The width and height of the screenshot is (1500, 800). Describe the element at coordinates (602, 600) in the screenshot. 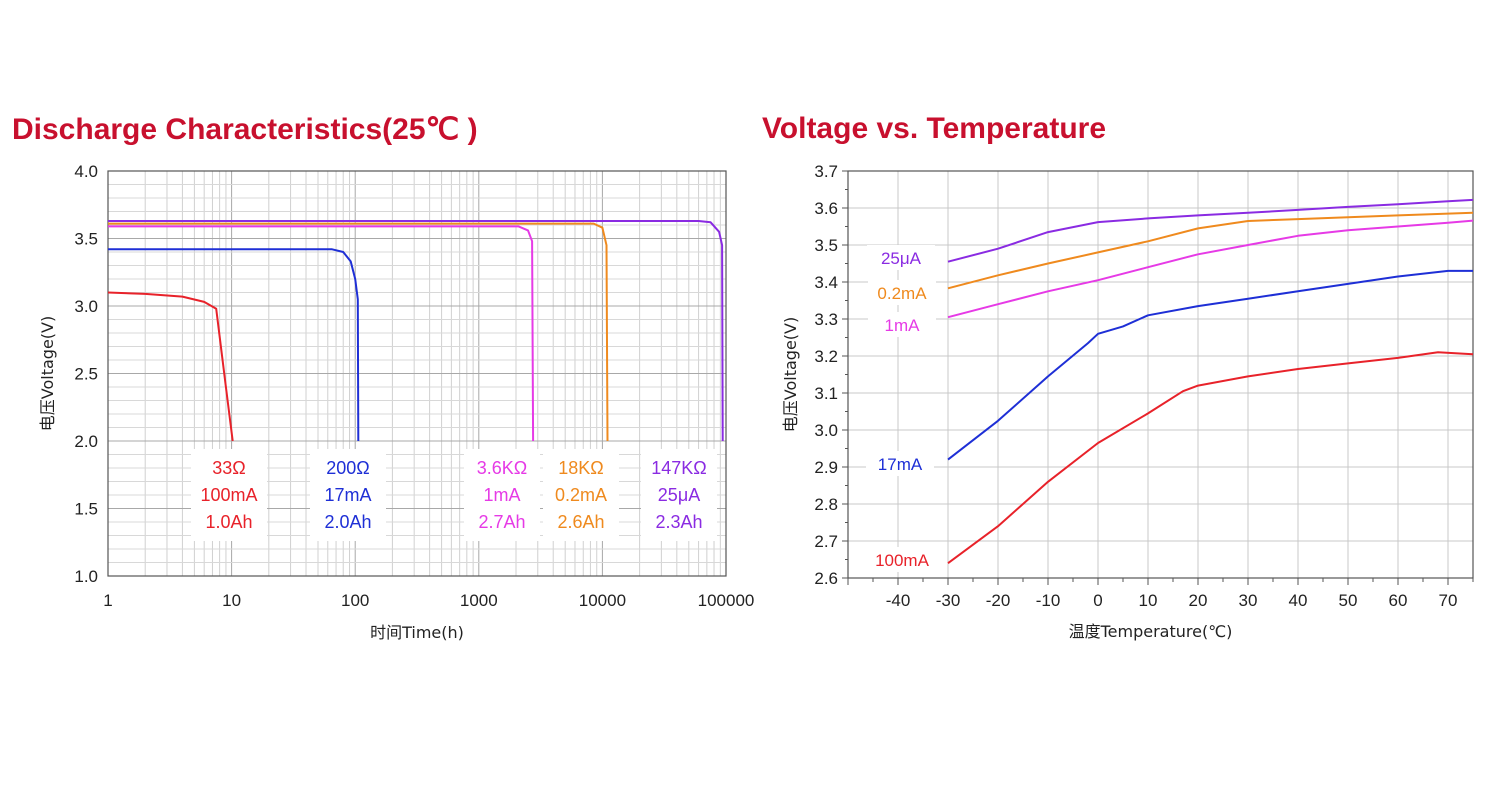

I see `plot1-x-tick-label: 10000` at that location.